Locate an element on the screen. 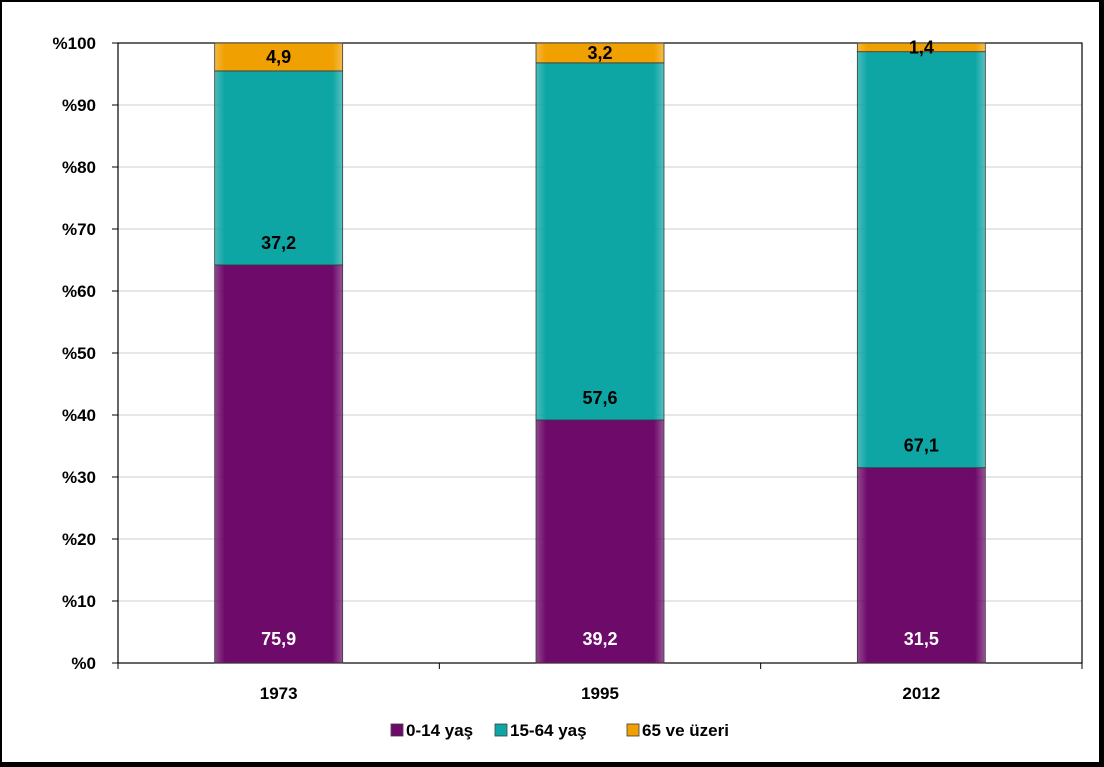 Image resolution: width=1104 pixels, height=767 pixels. data-label: 67,1 is located at coordinates (921, 446).